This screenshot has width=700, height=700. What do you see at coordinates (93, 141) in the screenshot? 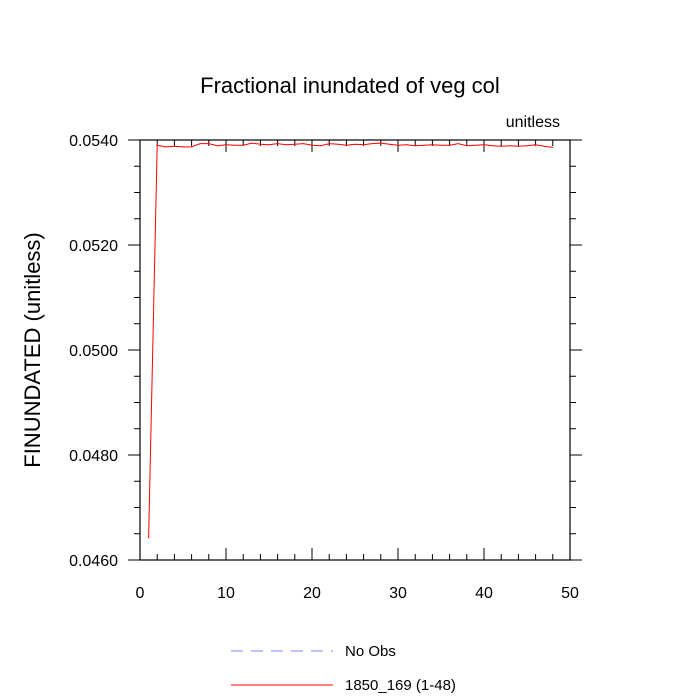
I see `y-tick-label: 0.0540` at bounding box center [93, 141].